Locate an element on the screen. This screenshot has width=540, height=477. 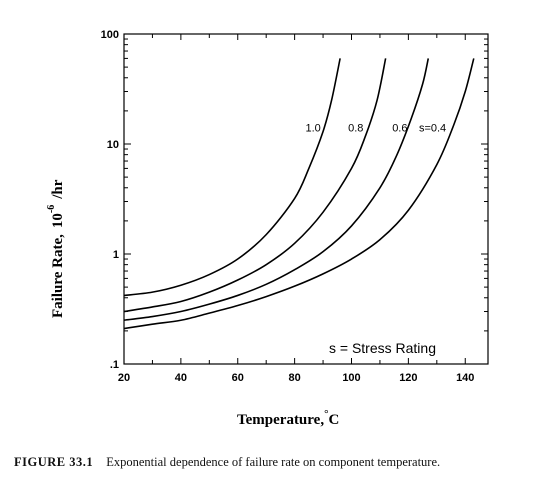
figure-number: FIGURE 33.1 is located at coordinates (54, 462).